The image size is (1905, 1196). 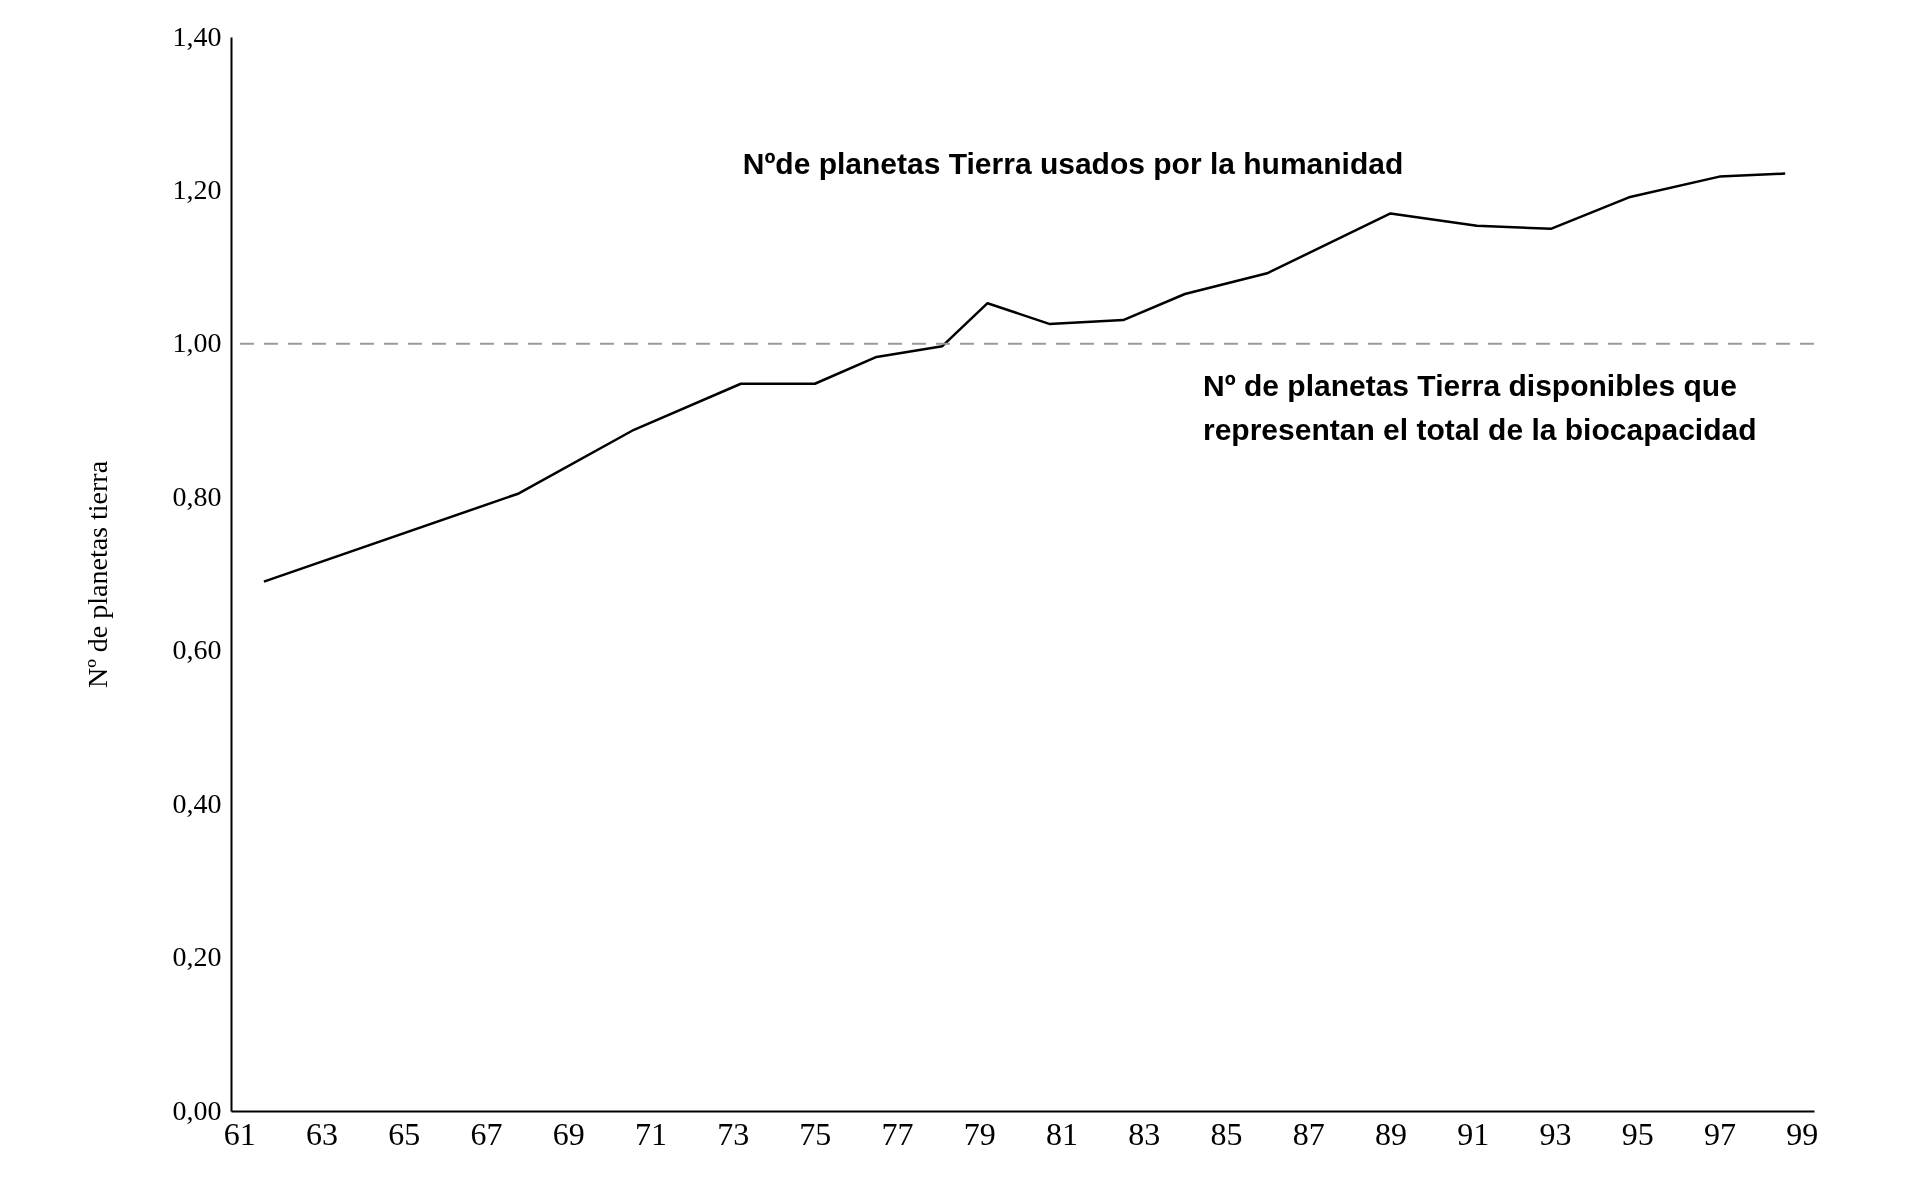 What do you see at coordinates (197, 36) in the screenshot?
I see `y-tick-label: 1,40` at bounding box center [197, 36].